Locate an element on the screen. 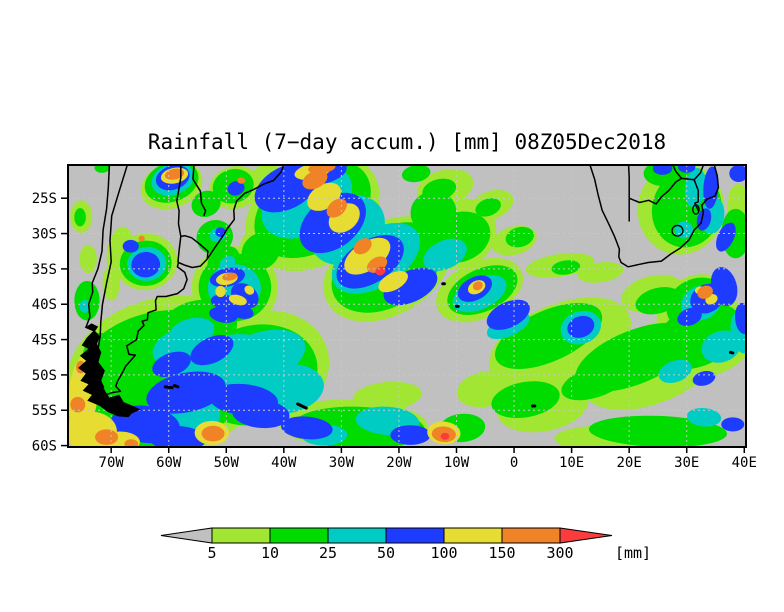 The width and height of the screenshot is (784, 612). x-axis-label: 50W is located at coordinates (227, 463).